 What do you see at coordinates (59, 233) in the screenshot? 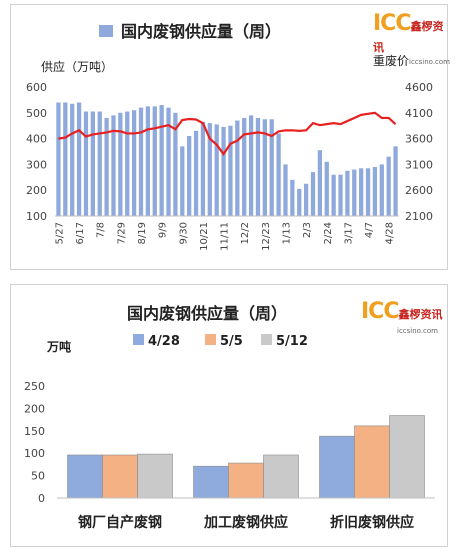
I see `x-tick-label: 5/27` at bounding box center [59, 233].